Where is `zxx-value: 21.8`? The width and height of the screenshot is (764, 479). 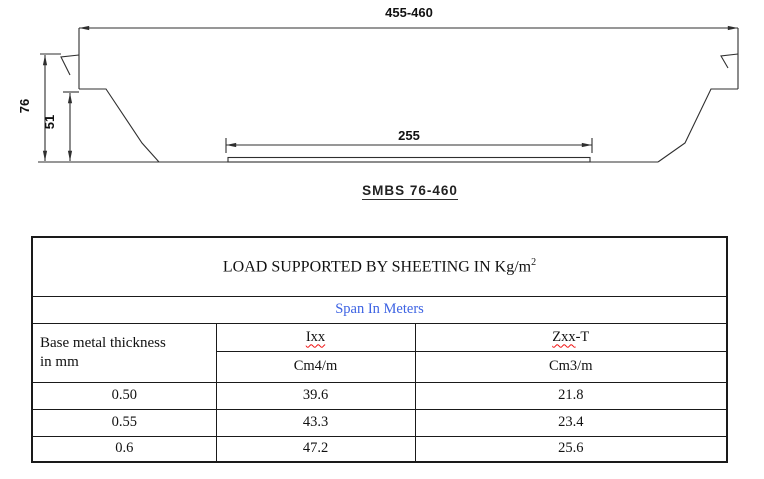
zxx-value: 21.8 is located at coordinates (571, 395).